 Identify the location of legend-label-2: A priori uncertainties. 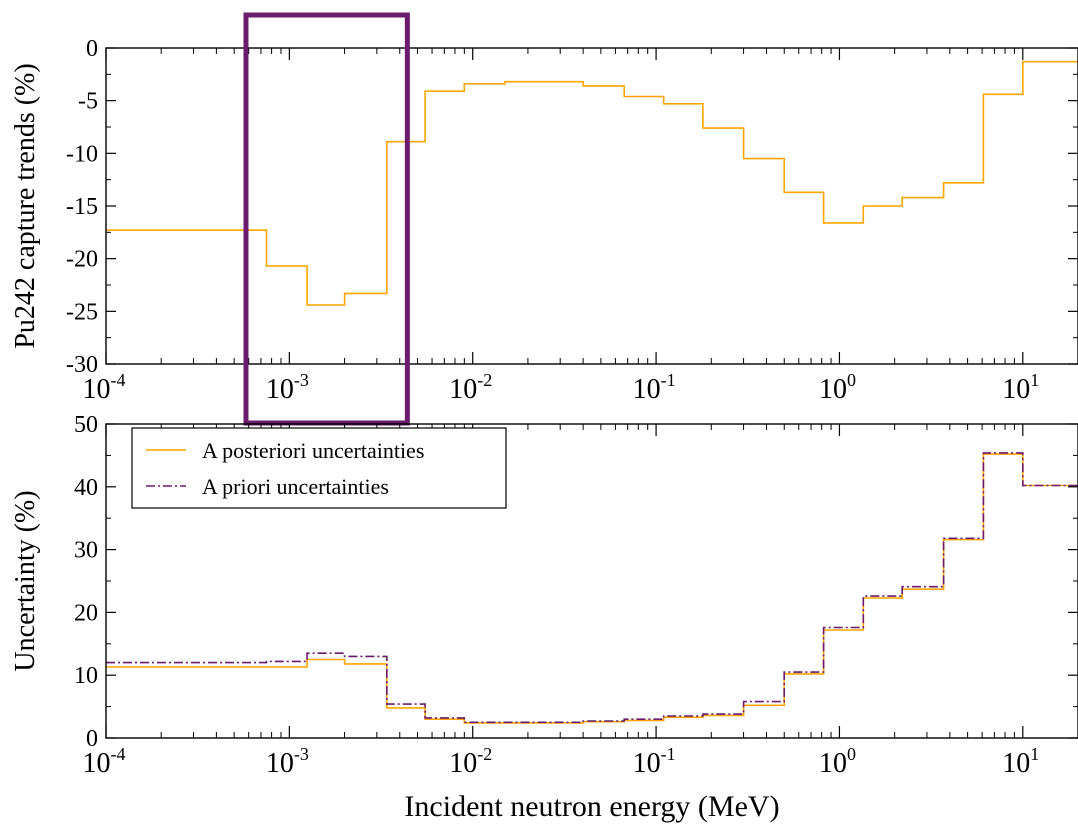
(295, 486).